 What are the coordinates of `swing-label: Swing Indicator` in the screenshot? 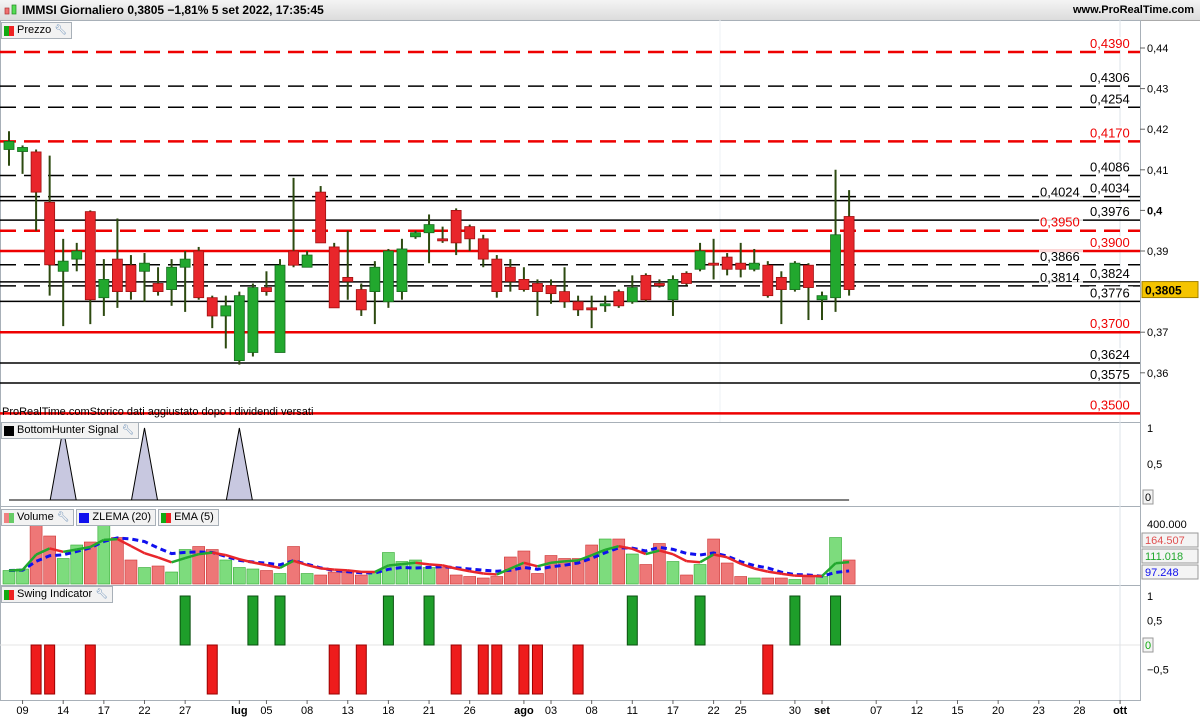 It's located at (55, 594).